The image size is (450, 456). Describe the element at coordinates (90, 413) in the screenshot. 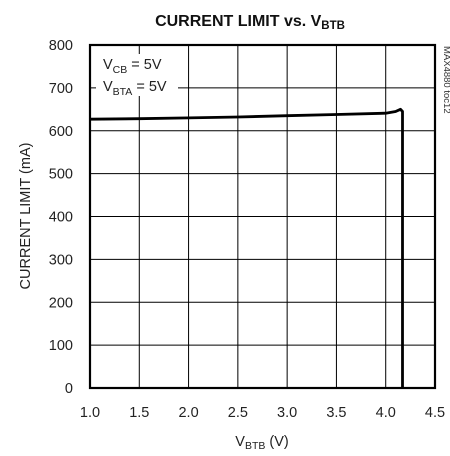

I see `x-tick-label: 1.0` at that location.